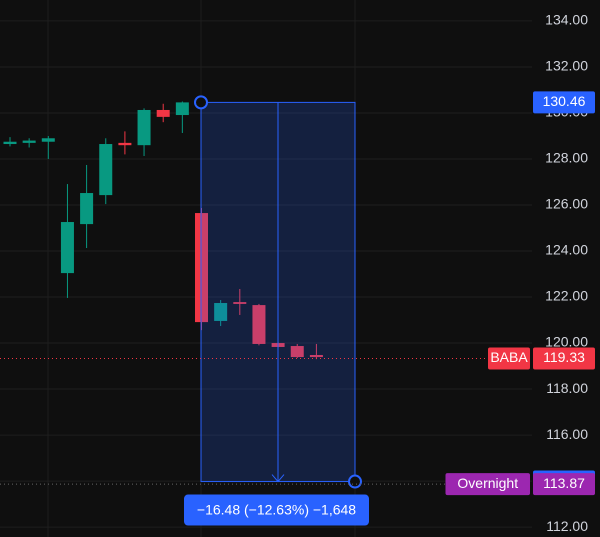 This screenshot has width=600, height=537. I want to click on price-name: BABA, so click(509, 357).